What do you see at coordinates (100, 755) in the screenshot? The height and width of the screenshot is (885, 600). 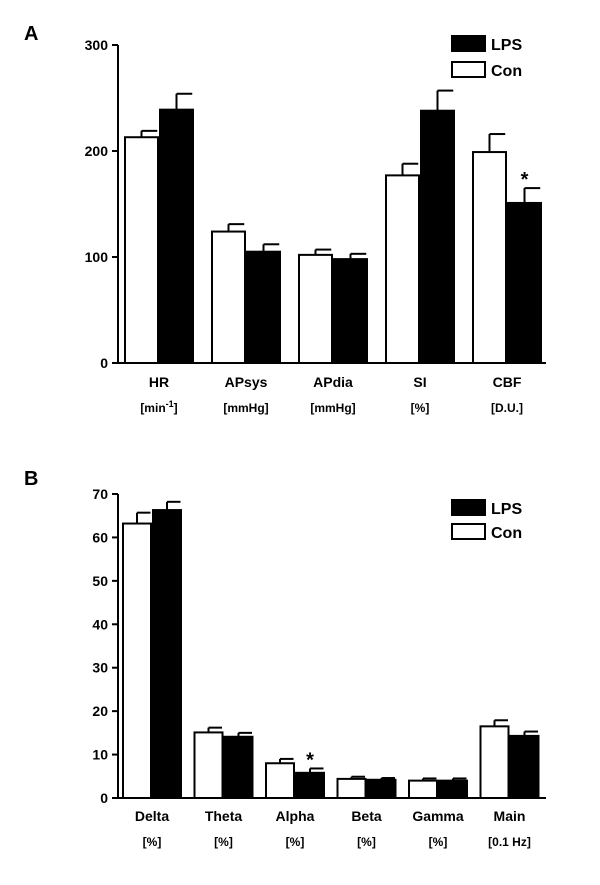 I see `y-tick-label: 10` at bounding box center [100, 755].